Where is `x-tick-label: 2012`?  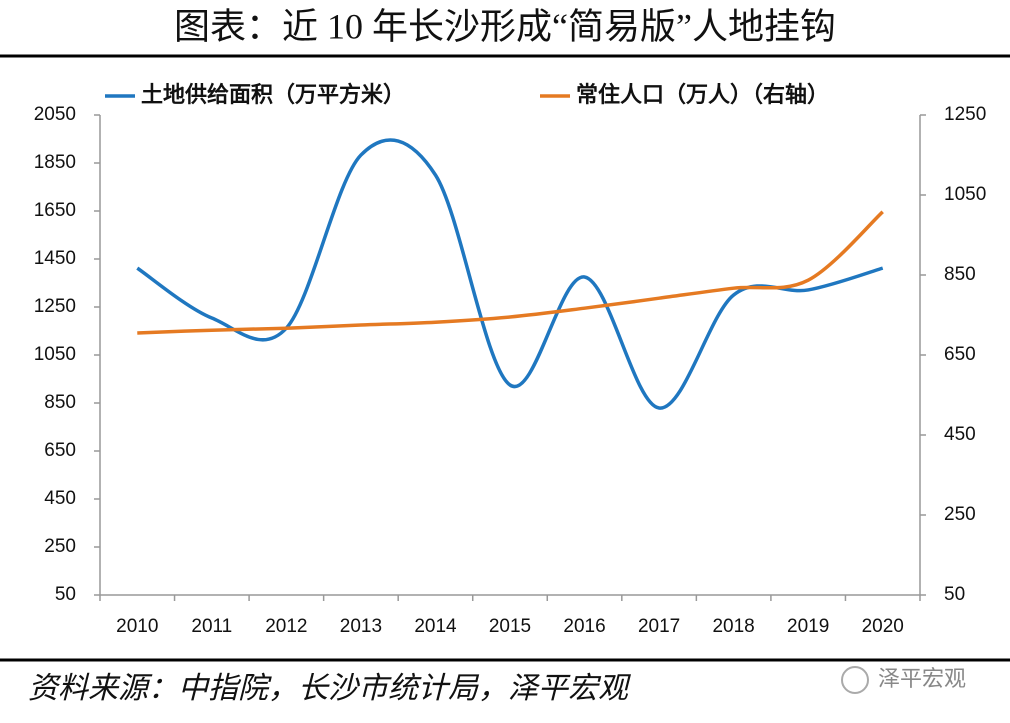
x-tick-label: 2012 is located at coordinates (286, 626).